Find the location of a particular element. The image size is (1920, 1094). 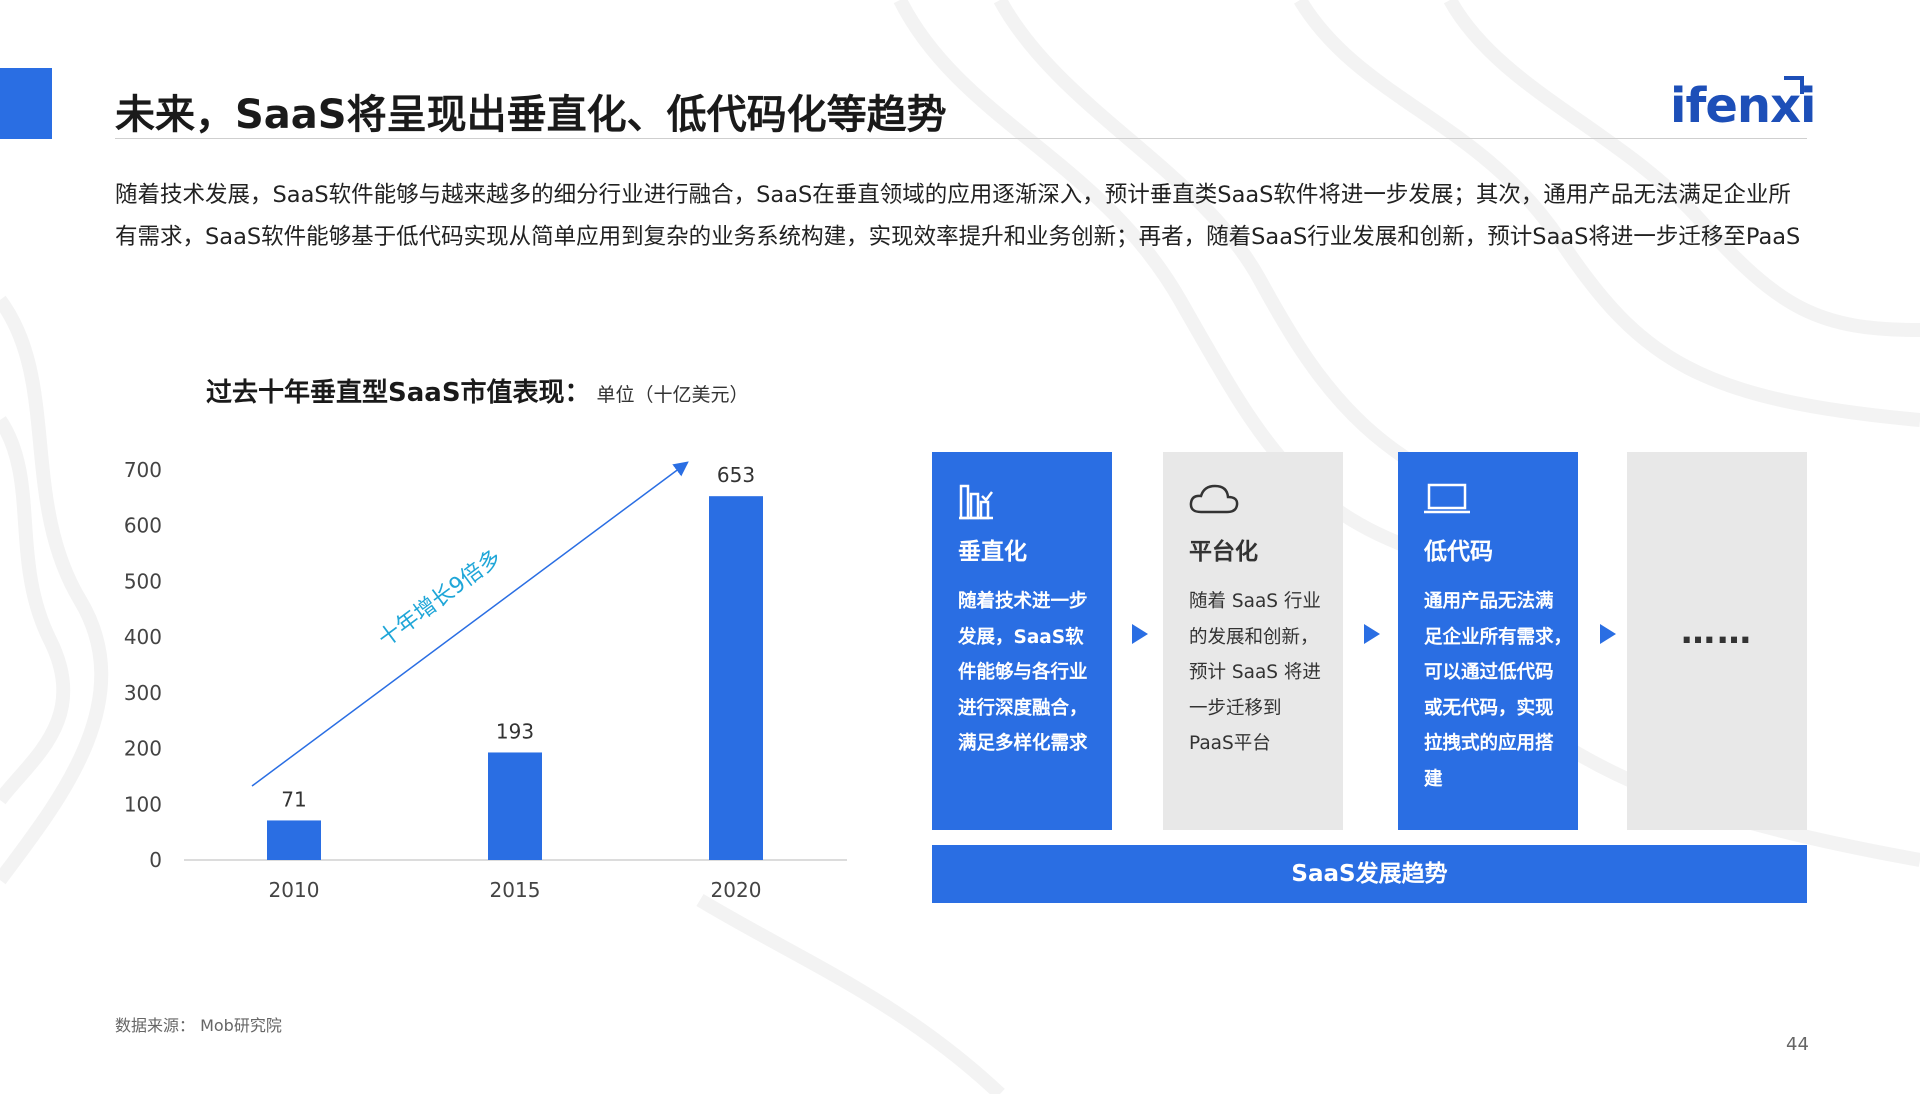

trend-card-body: 随着技术进一步 发展，SaaS软 件能够与各行业 进行深度融合， 满足多样化需求 is located at coordinates (1033, 673).